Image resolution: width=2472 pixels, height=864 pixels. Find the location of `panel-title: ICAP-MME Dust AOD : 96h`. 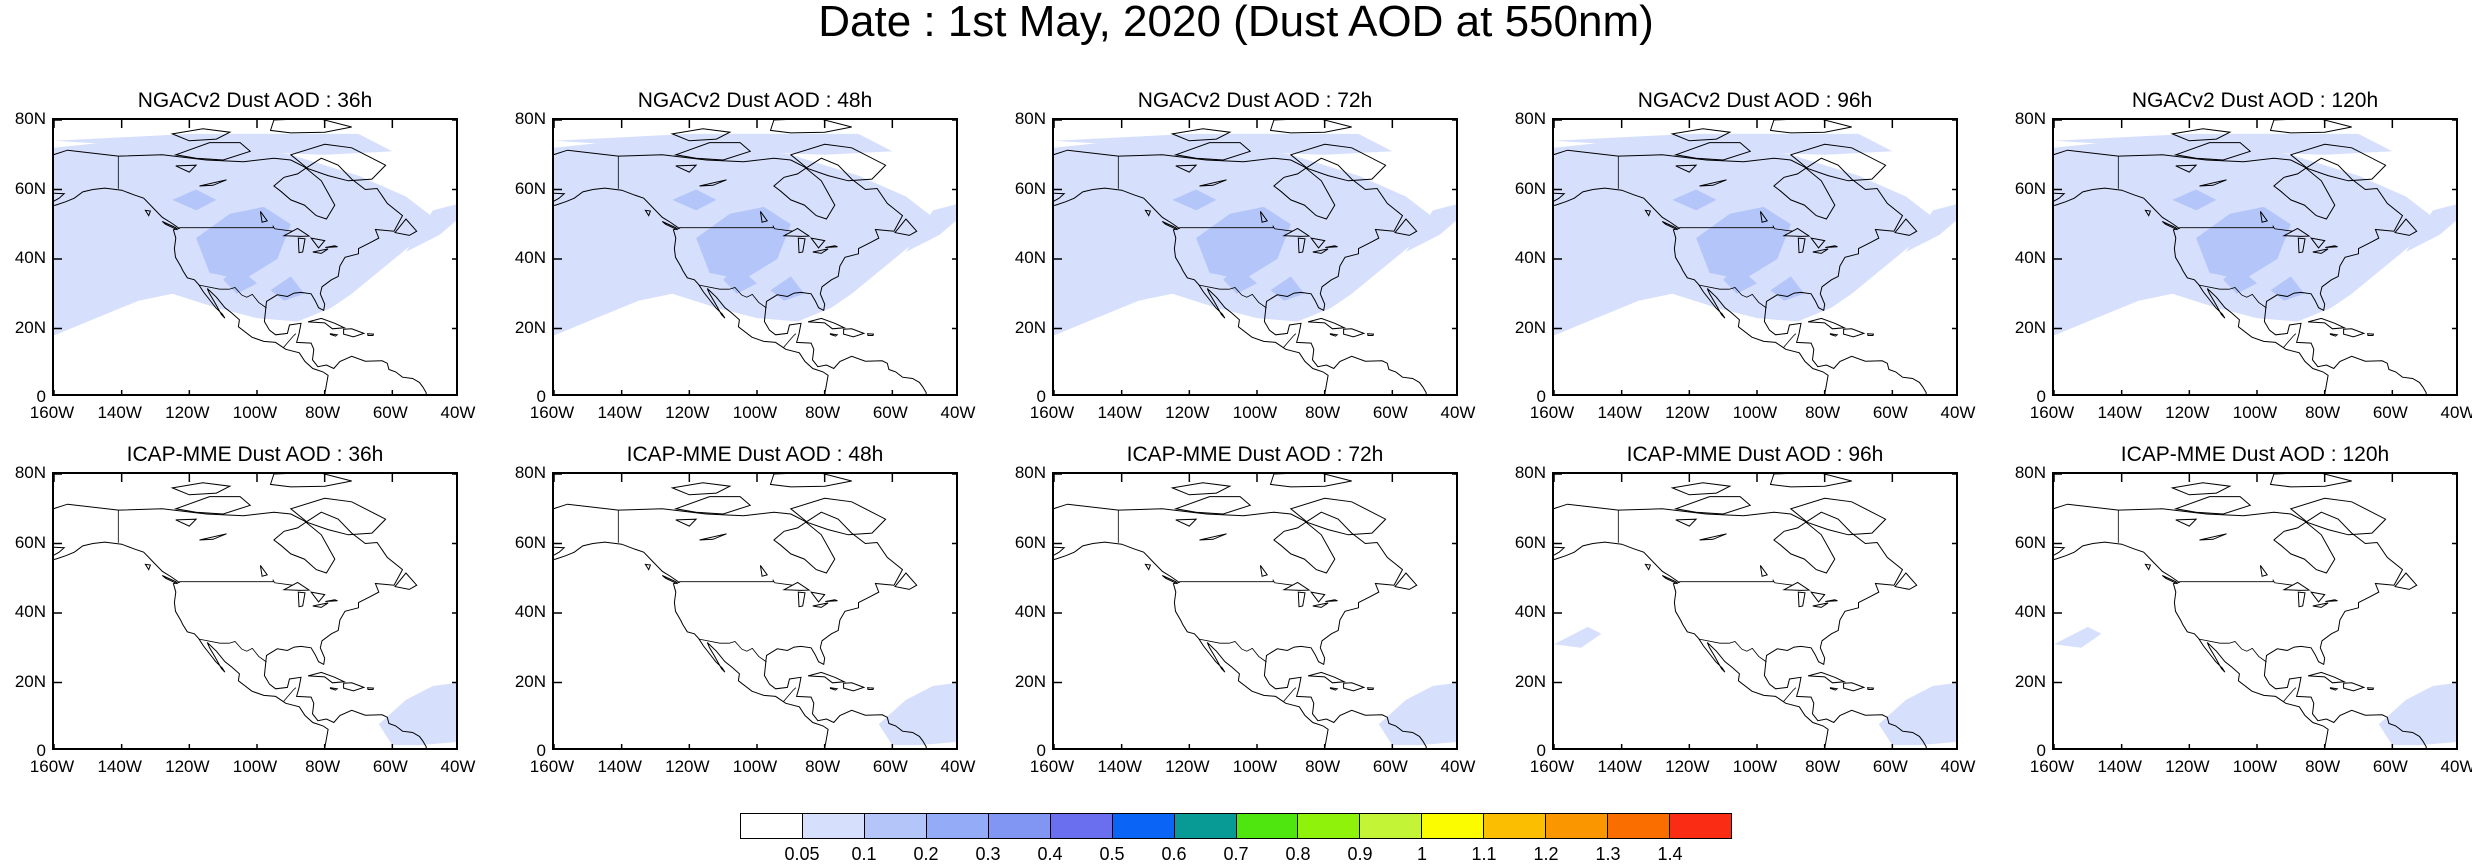

panel-title: ICAP-MME Dust AOD : 96h is located at coordinates (1755, 454).